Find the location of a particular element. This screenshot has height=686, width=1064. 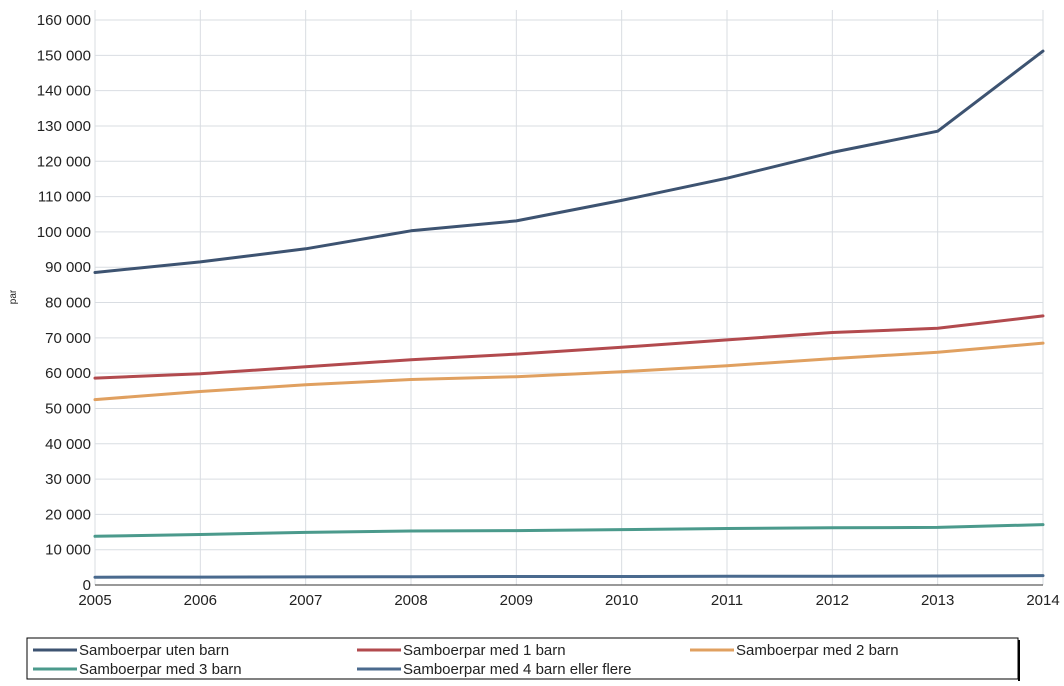

y-tick-label: 40 000 is located at coordinates (68, 444).